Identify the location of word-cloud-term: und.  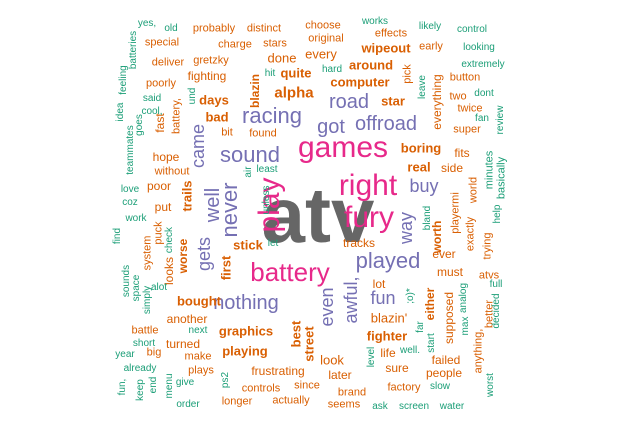
(192, 96).